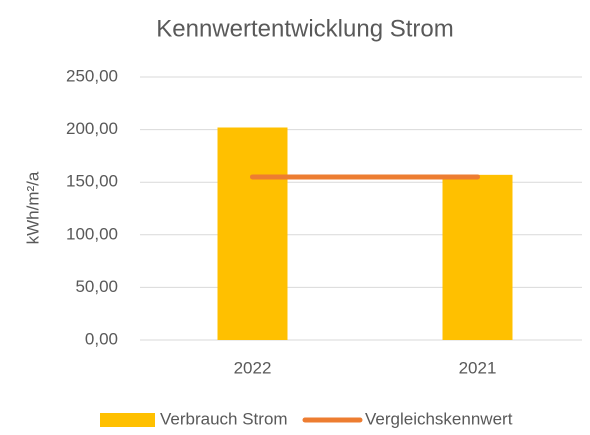 The image size is (590, 435). I want to click on x-tick-label: 2022, so click(253, 367).